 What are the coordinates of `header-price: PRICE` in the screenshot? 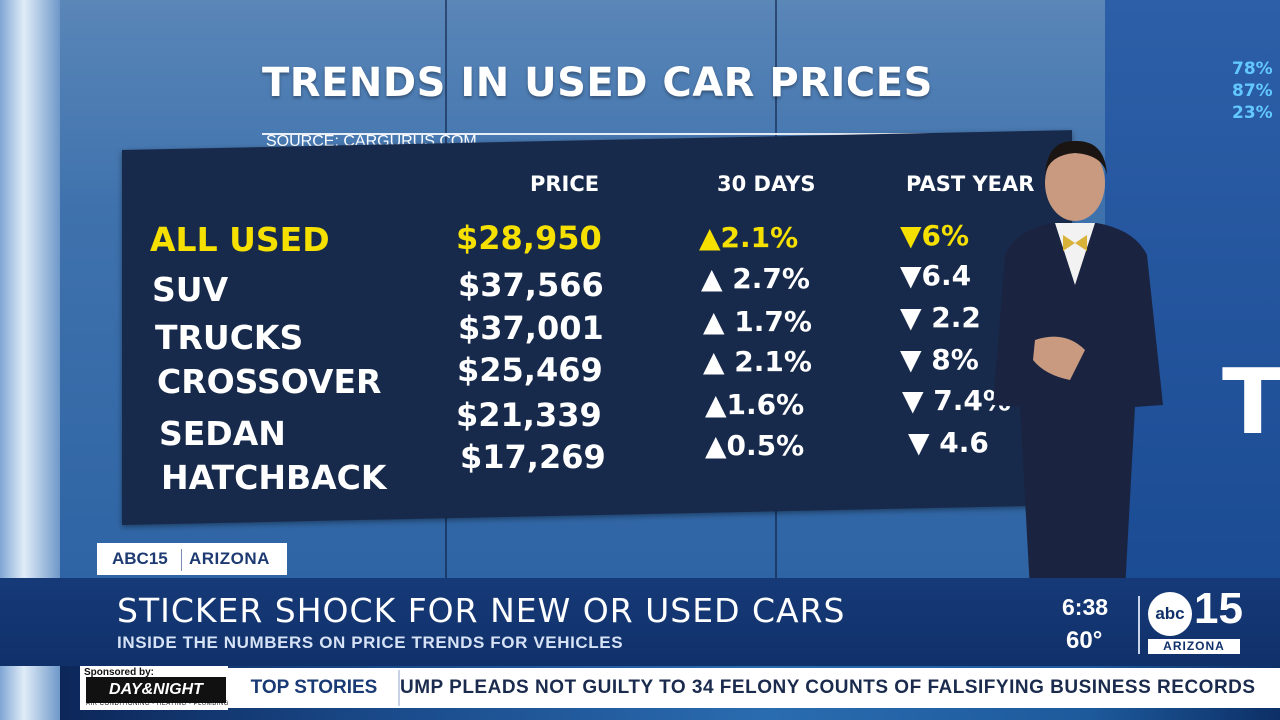 It's located at (565, 184).